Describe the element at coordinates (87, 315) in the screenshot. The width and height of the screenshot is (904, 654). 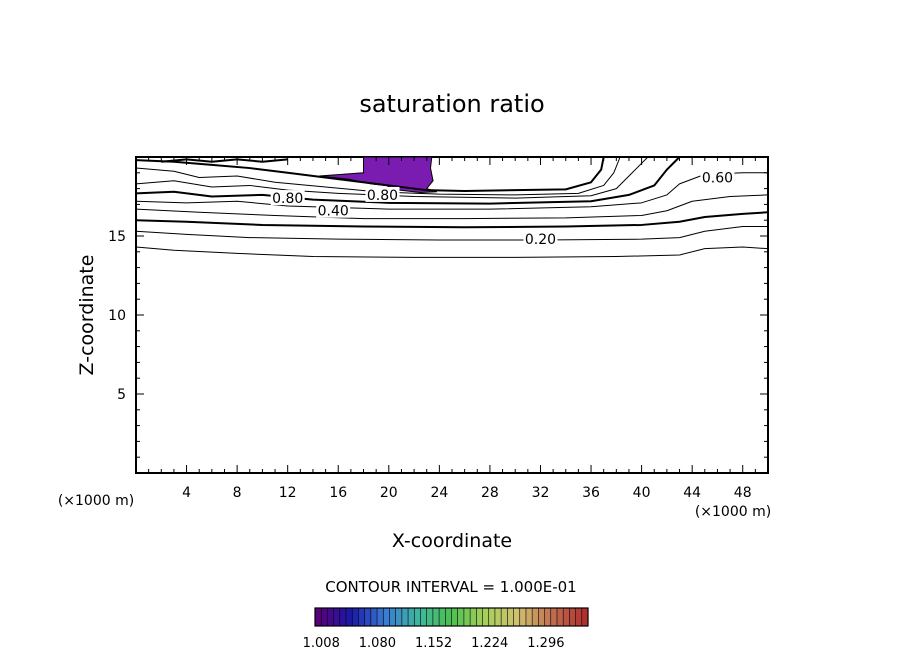
I see `y-axis-label: Z-coordinate` at that location.